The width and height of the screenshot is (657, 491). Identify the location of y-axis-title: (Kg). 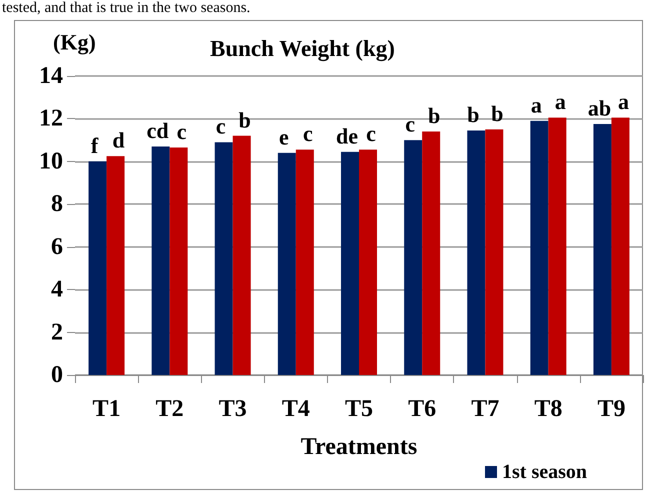
(74, 42).